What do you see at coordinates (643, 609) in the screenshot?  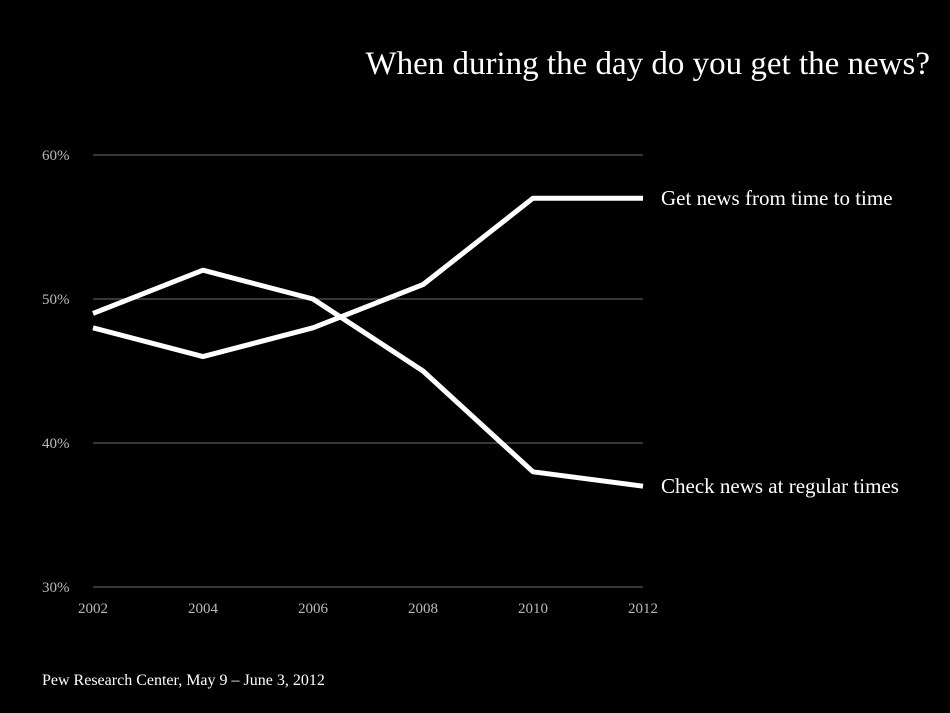 I see `x-tick-label: 2012` at bounding box center [643, 609].